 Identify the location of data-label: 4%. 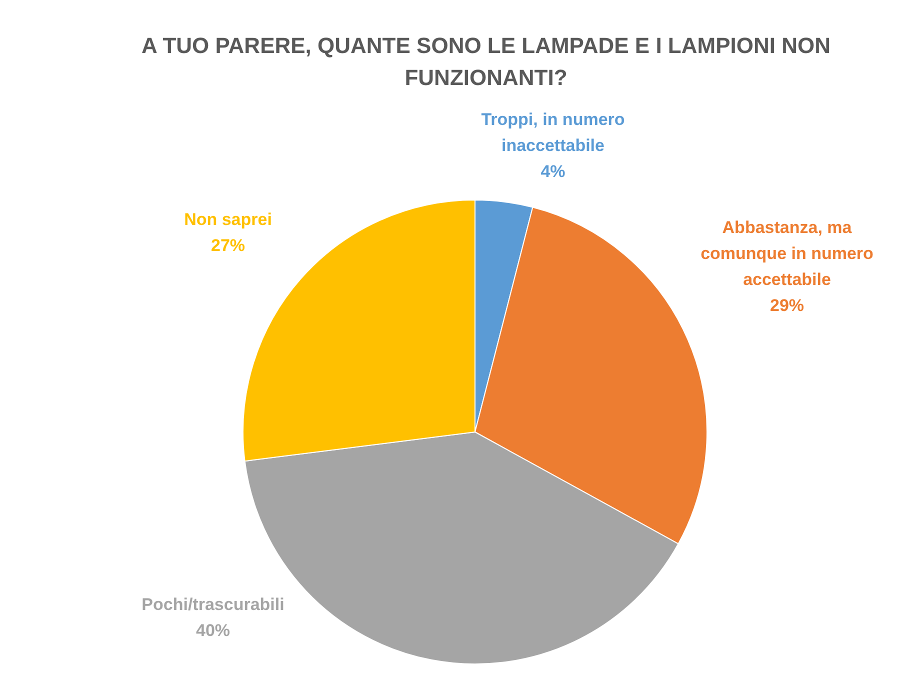
(553, 172).